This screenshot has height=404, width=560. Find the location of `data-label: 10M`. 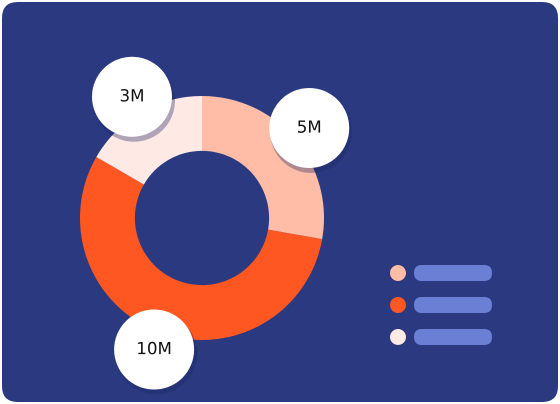

data-label: 10M is located at coordinates (154, 348).